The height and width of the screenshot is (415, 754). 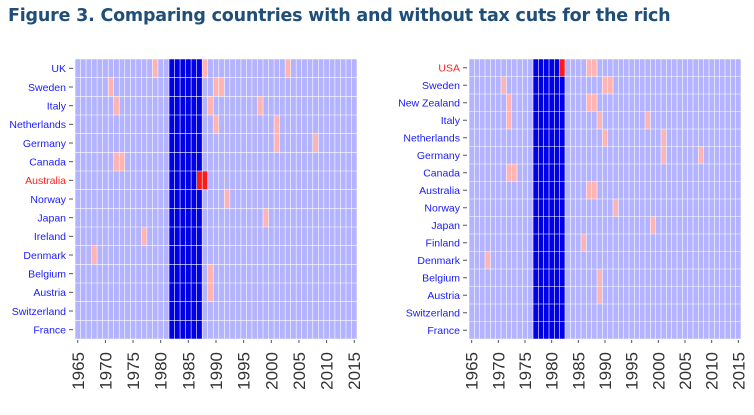 I want to click on y-label-new-zealand: New Zealand, so click(x=429, y=104).